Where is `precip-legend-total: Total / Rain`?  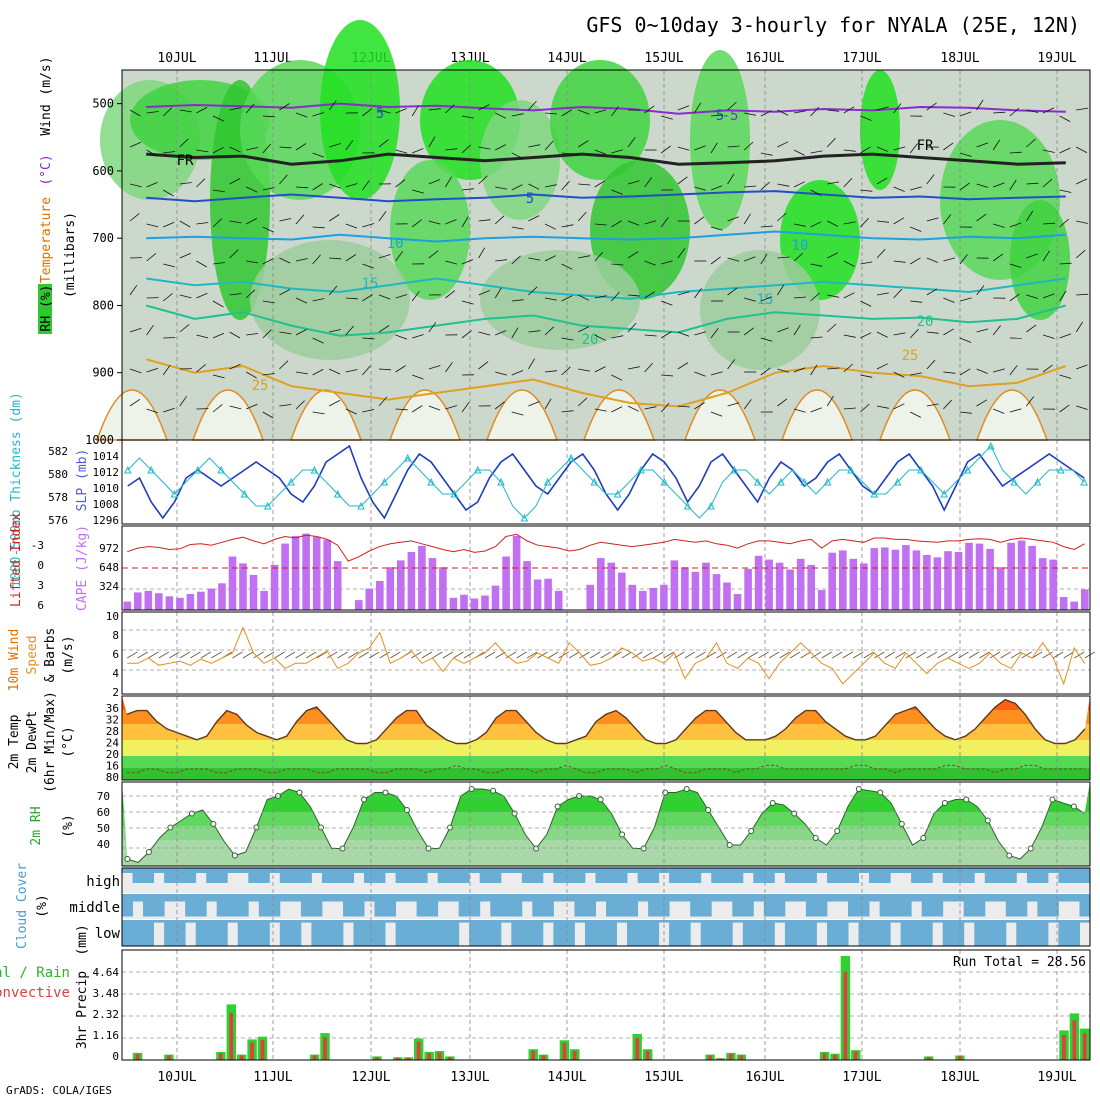
precip-legend-total: Total / Rain is located at coordinates (35, 973).